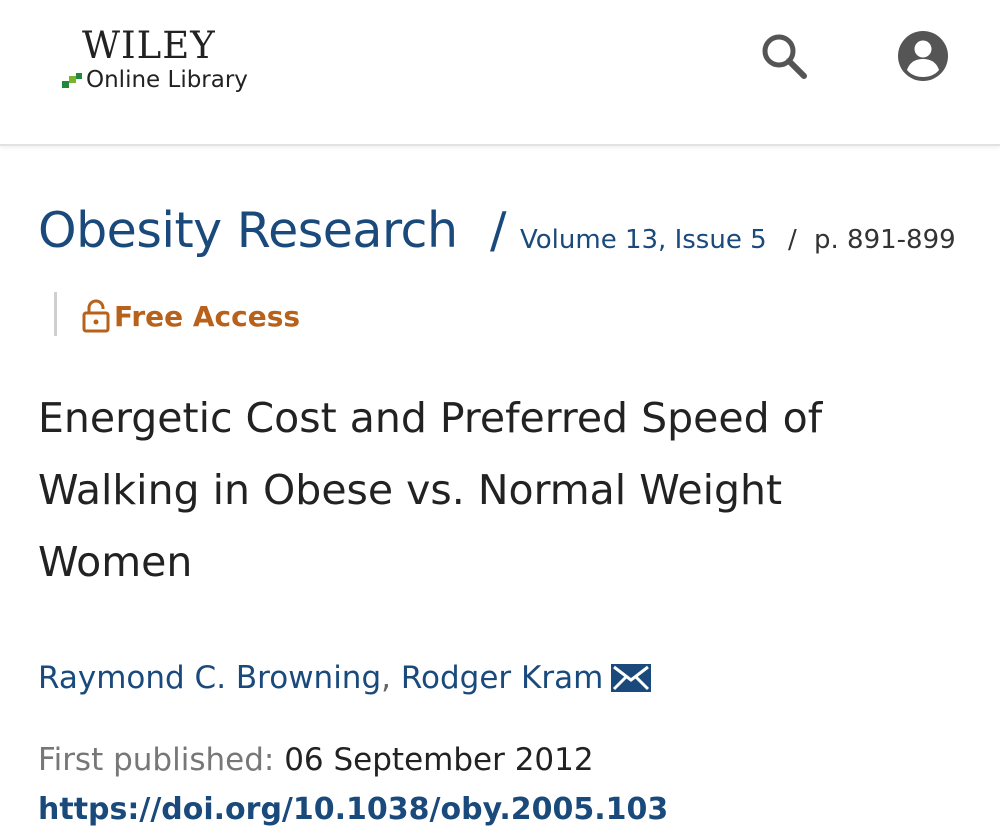 This screenshot has width=1000, height=840. I want to click on corresponding-author-button, so click(631, 678).